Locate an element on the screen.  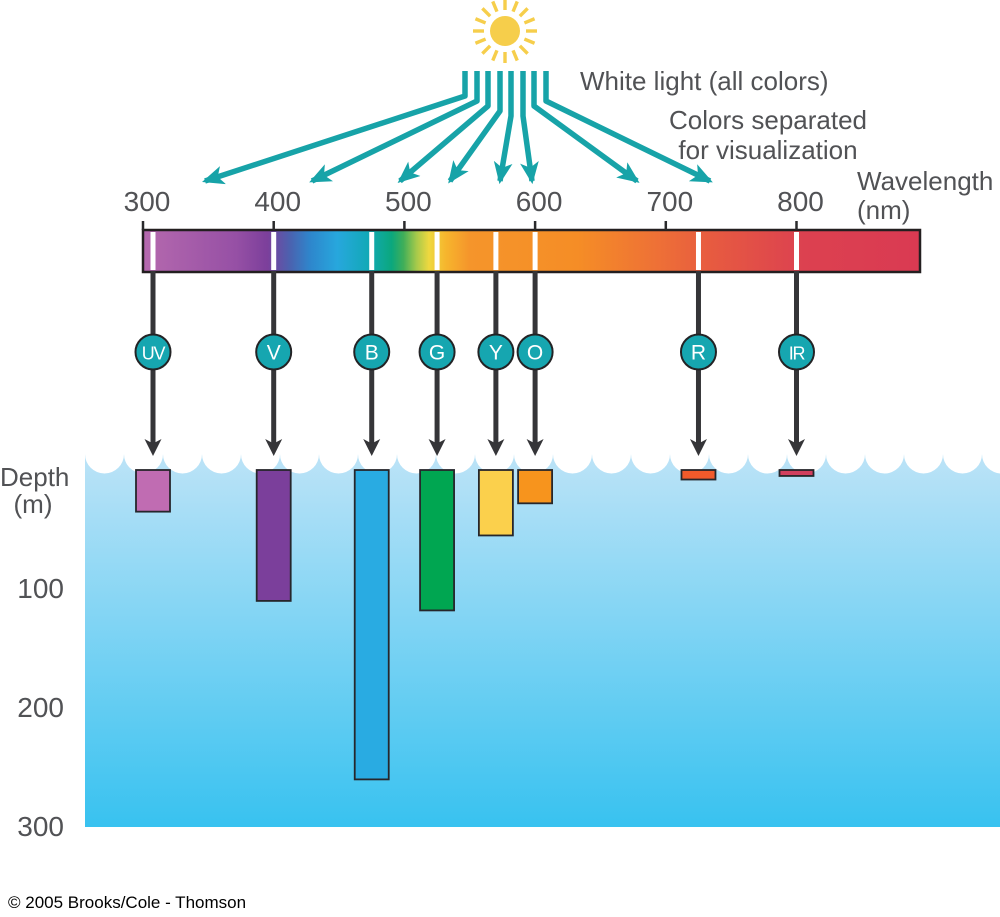
depth-axis-label-line2: (m) is located at coordinates (33, 504).